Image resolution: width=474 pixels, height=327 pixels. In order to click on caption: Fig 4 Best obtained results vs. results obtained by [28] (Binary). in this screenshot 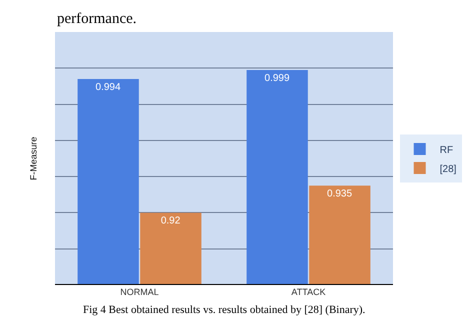, I will do `click(224, 310)`.